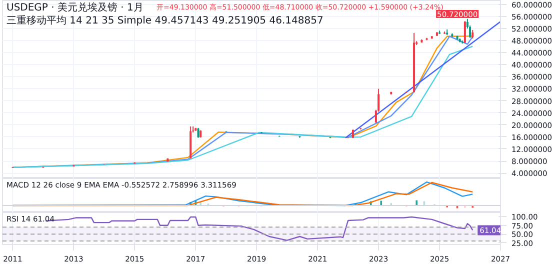 This screenshot has width=555, height=264. What do you see at coordinates (165, 20) in the screenshot?
I see `annotation: 三重移动平均 14 21 35 Simple 49.457143 49.251905 46.148857` at bounding box center [165, 20].